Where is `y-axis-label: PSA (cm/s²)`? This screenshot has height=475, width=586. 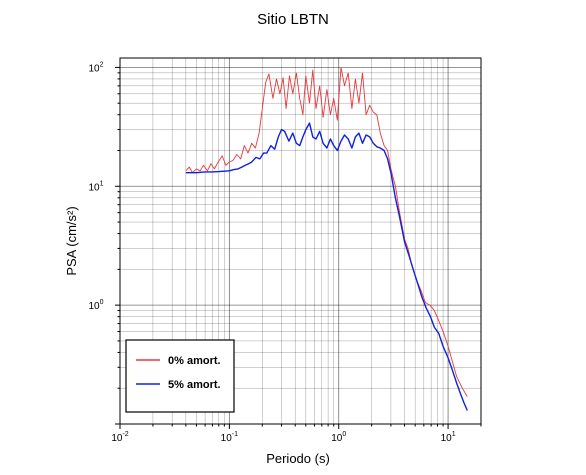 y-axis-label: PSA (cm/s²) is located at coordinates (71, 240).